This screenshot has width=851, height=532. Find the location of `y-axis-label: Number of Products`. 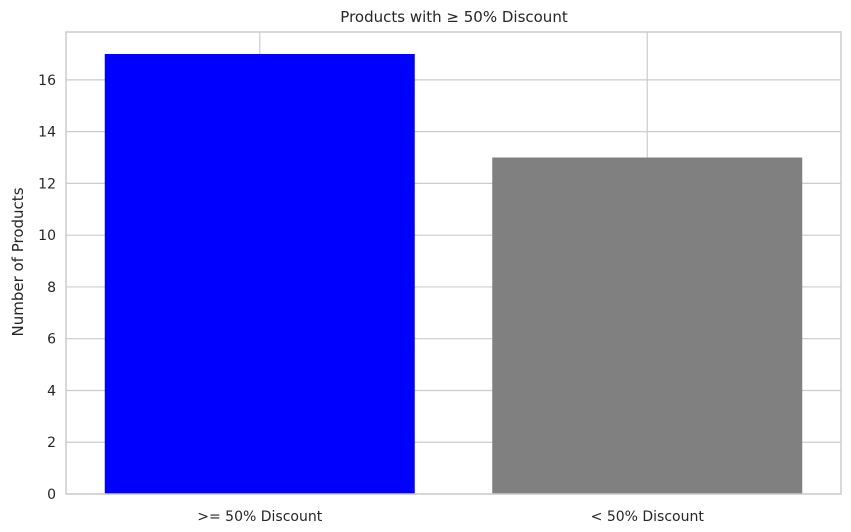

y-axis-label: Number of Products is located at coordinates (18, 261).